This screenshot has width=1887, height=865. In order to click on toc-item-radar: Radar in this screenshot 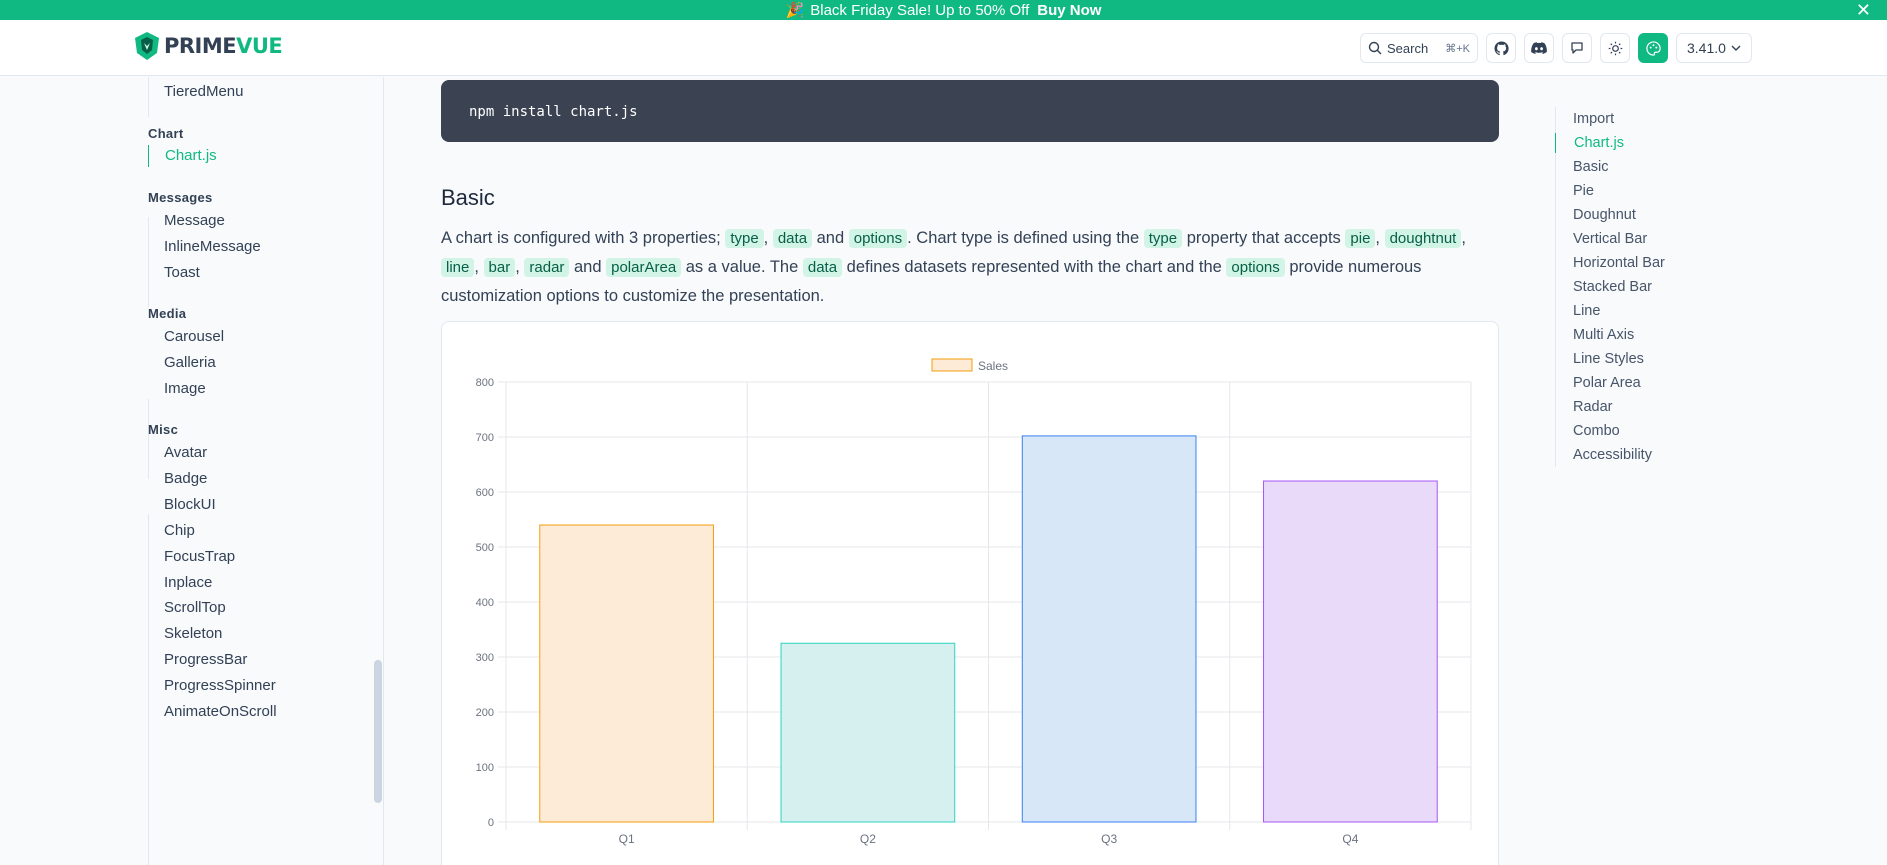, I will do `click(1593, 407)`.